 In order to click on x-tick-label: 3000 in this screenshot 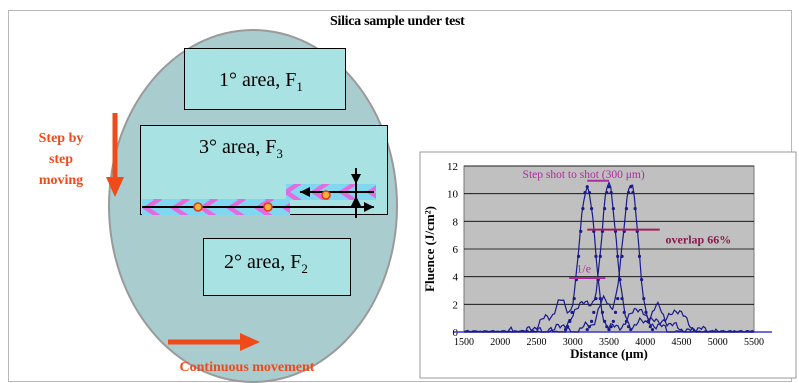, I will do `click(573, 342)`.